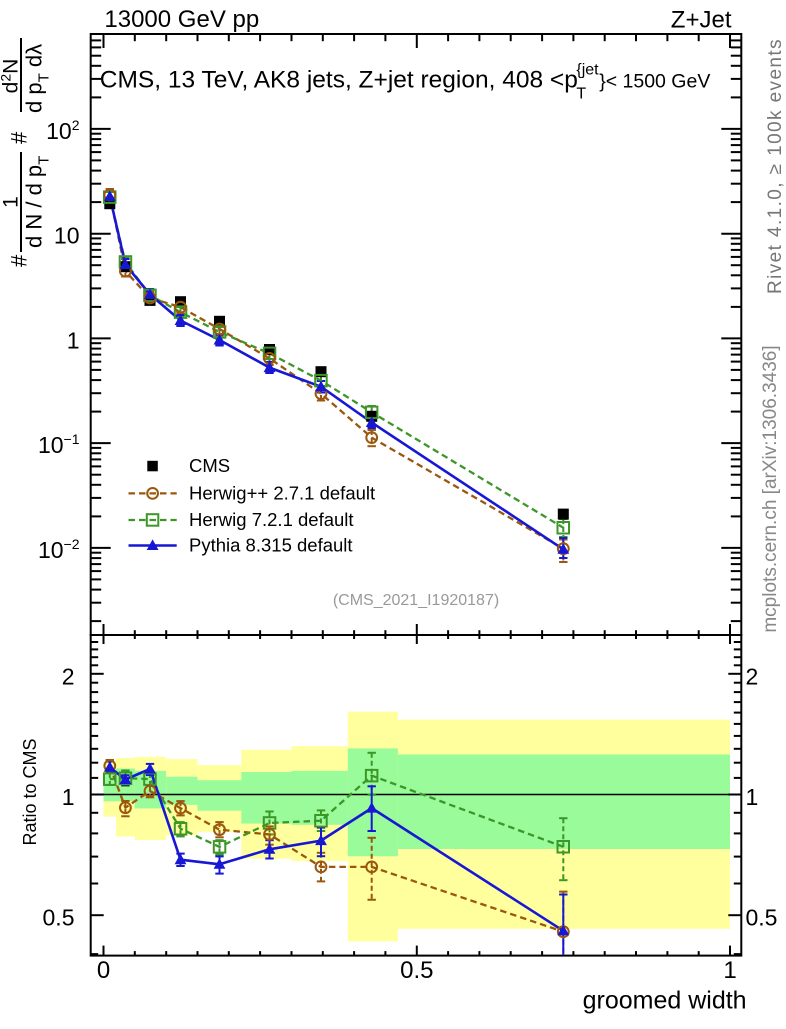 The width and height of the screenshot is (786, 1029). What do you see at coordinates (282, 492) in the screenshot?
I see `svg-text: Herwig++ 2.7.1 default` at bounding box center [282, 492].